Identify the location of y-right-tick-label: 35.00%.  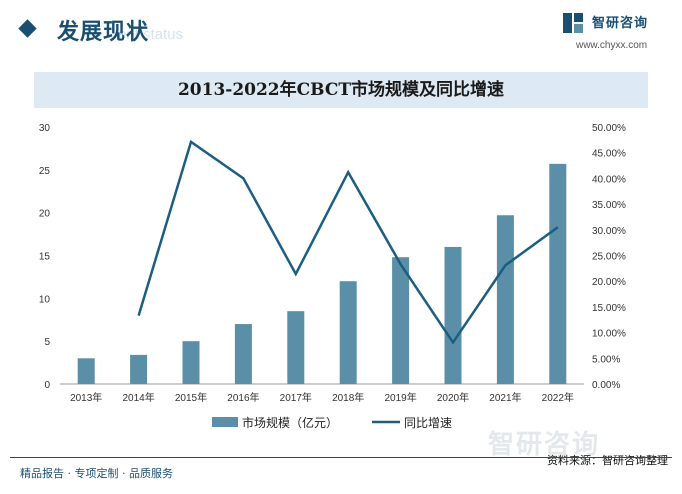
(609, 205).